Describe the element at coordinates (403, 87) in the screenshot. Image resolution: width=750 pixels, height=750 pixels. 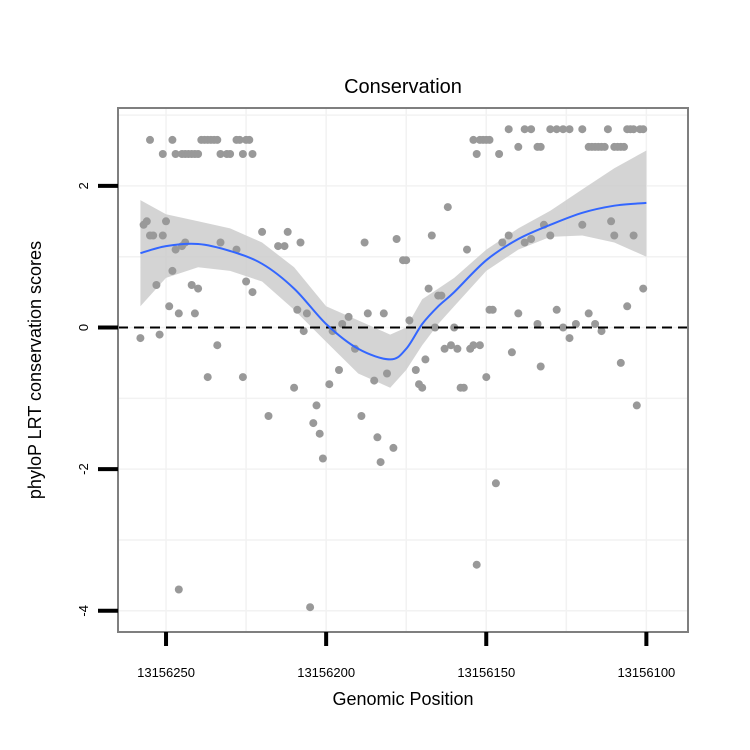
I see `chart-title: Conservation` at that location.